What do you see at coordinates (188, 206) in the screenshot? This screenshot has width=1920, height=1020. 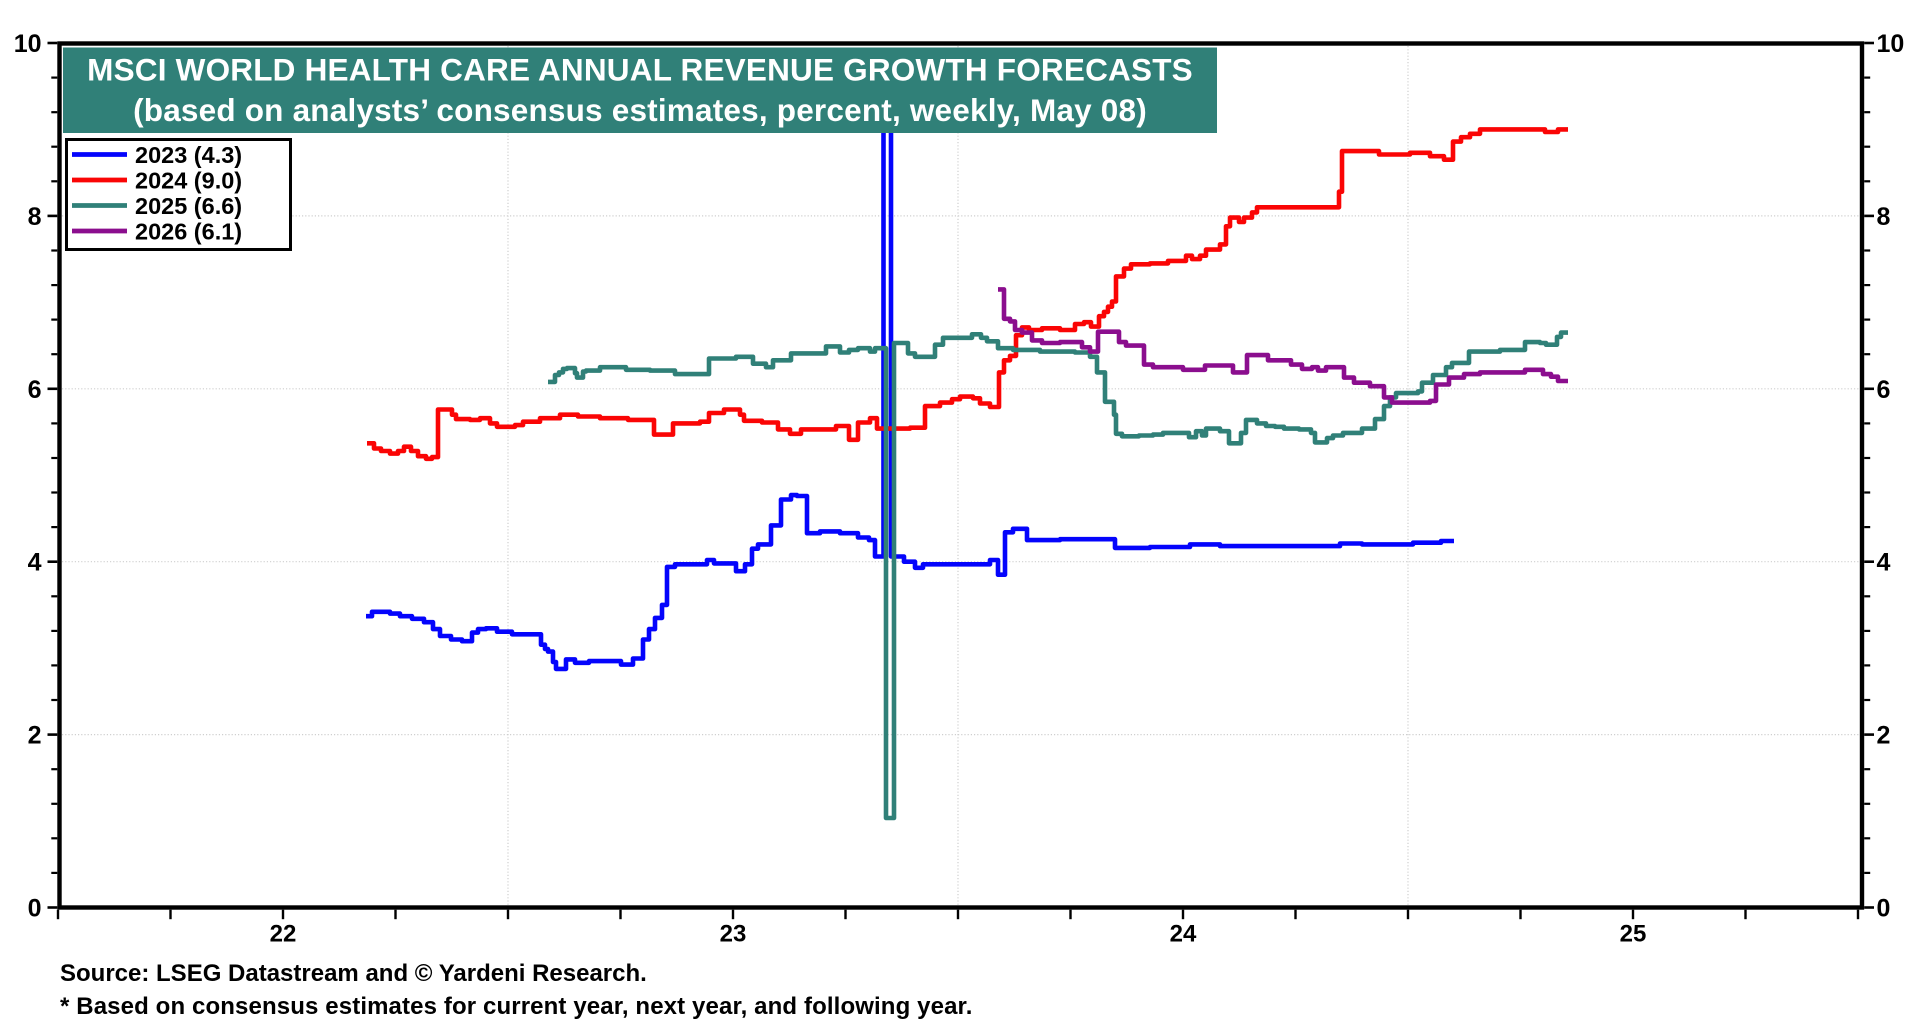 I see `svg-text: 2025 (6.6)` at bounding box center [188, 206].